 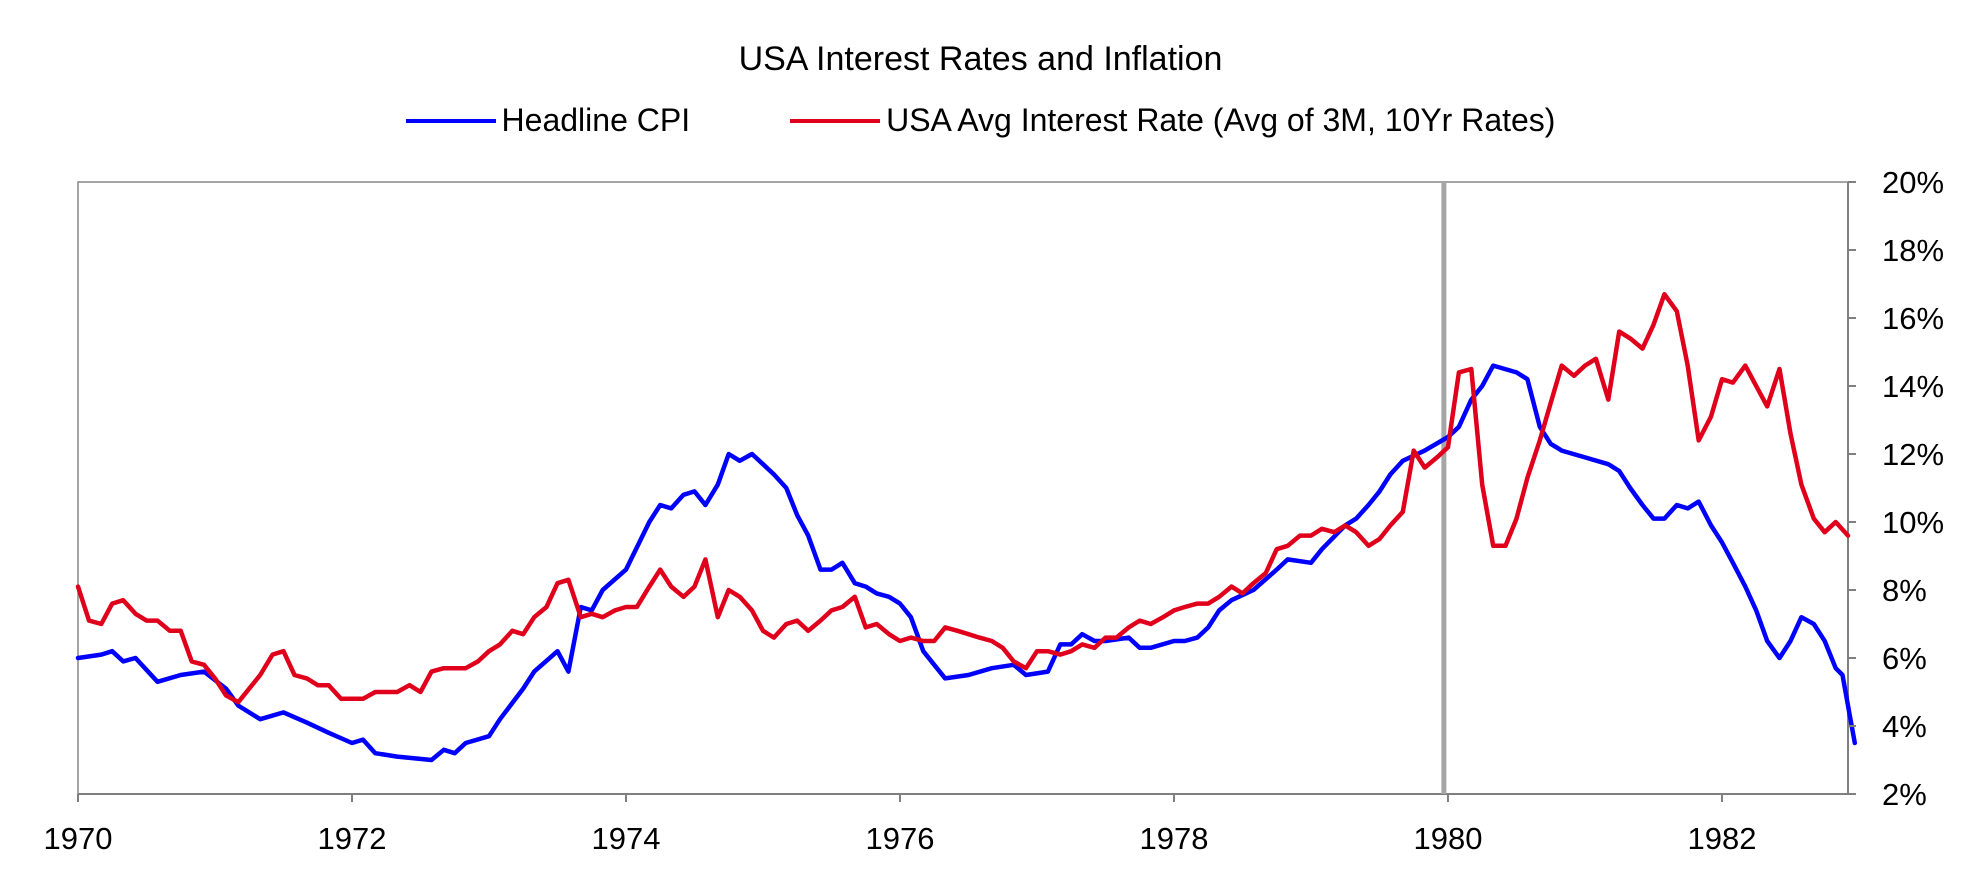 What do you see at coordinates (835, 120) in the screenshot?
I see `legend-swatch-interest-rate` at bounding box center [835, 120].